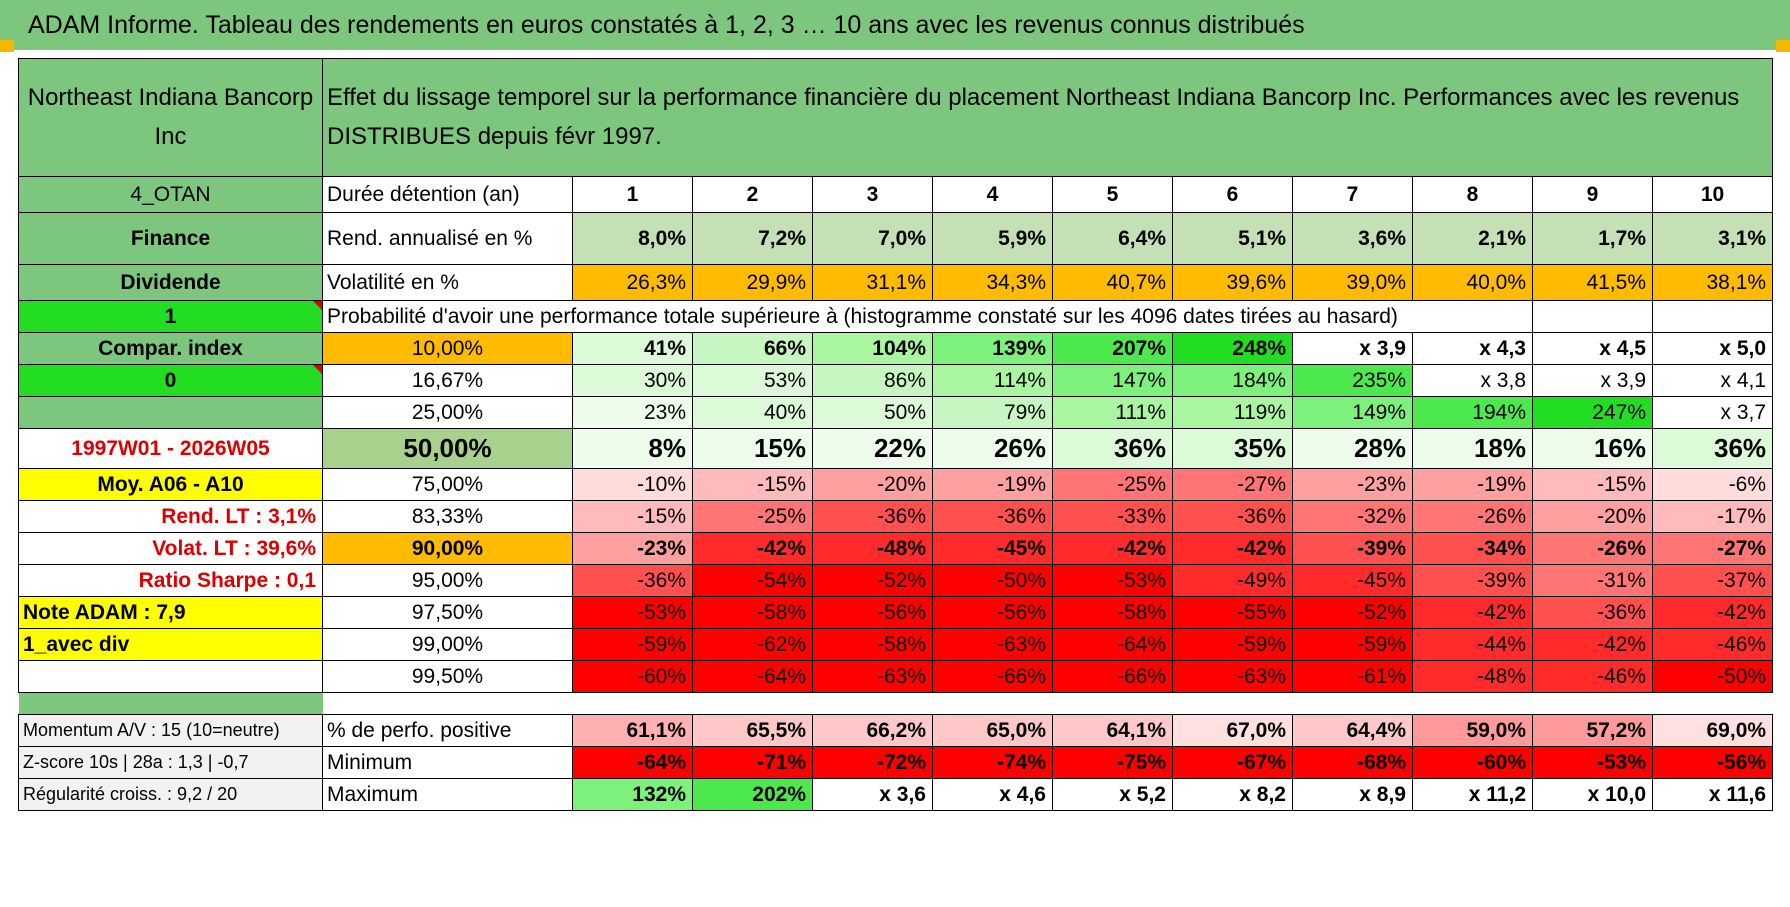 Image resolution: width=1790 pixels, height=907 pixels. I want to click on quantile-label: 95,00%, so click(447, 580).